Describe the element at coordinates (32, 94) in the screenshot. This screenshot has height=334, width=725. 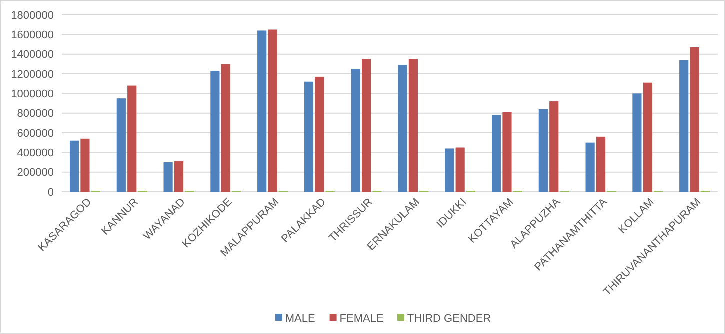
I see `y-tick-label: 1000000` at that location.